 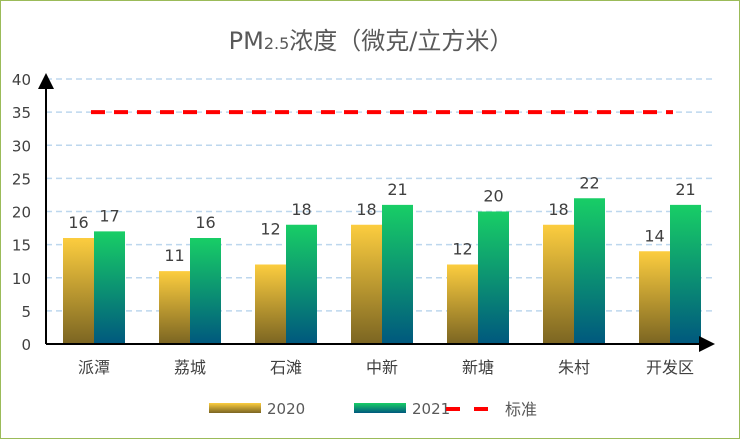 I want to click on x-tick-label: 荔城, so click(x=190, y=367).